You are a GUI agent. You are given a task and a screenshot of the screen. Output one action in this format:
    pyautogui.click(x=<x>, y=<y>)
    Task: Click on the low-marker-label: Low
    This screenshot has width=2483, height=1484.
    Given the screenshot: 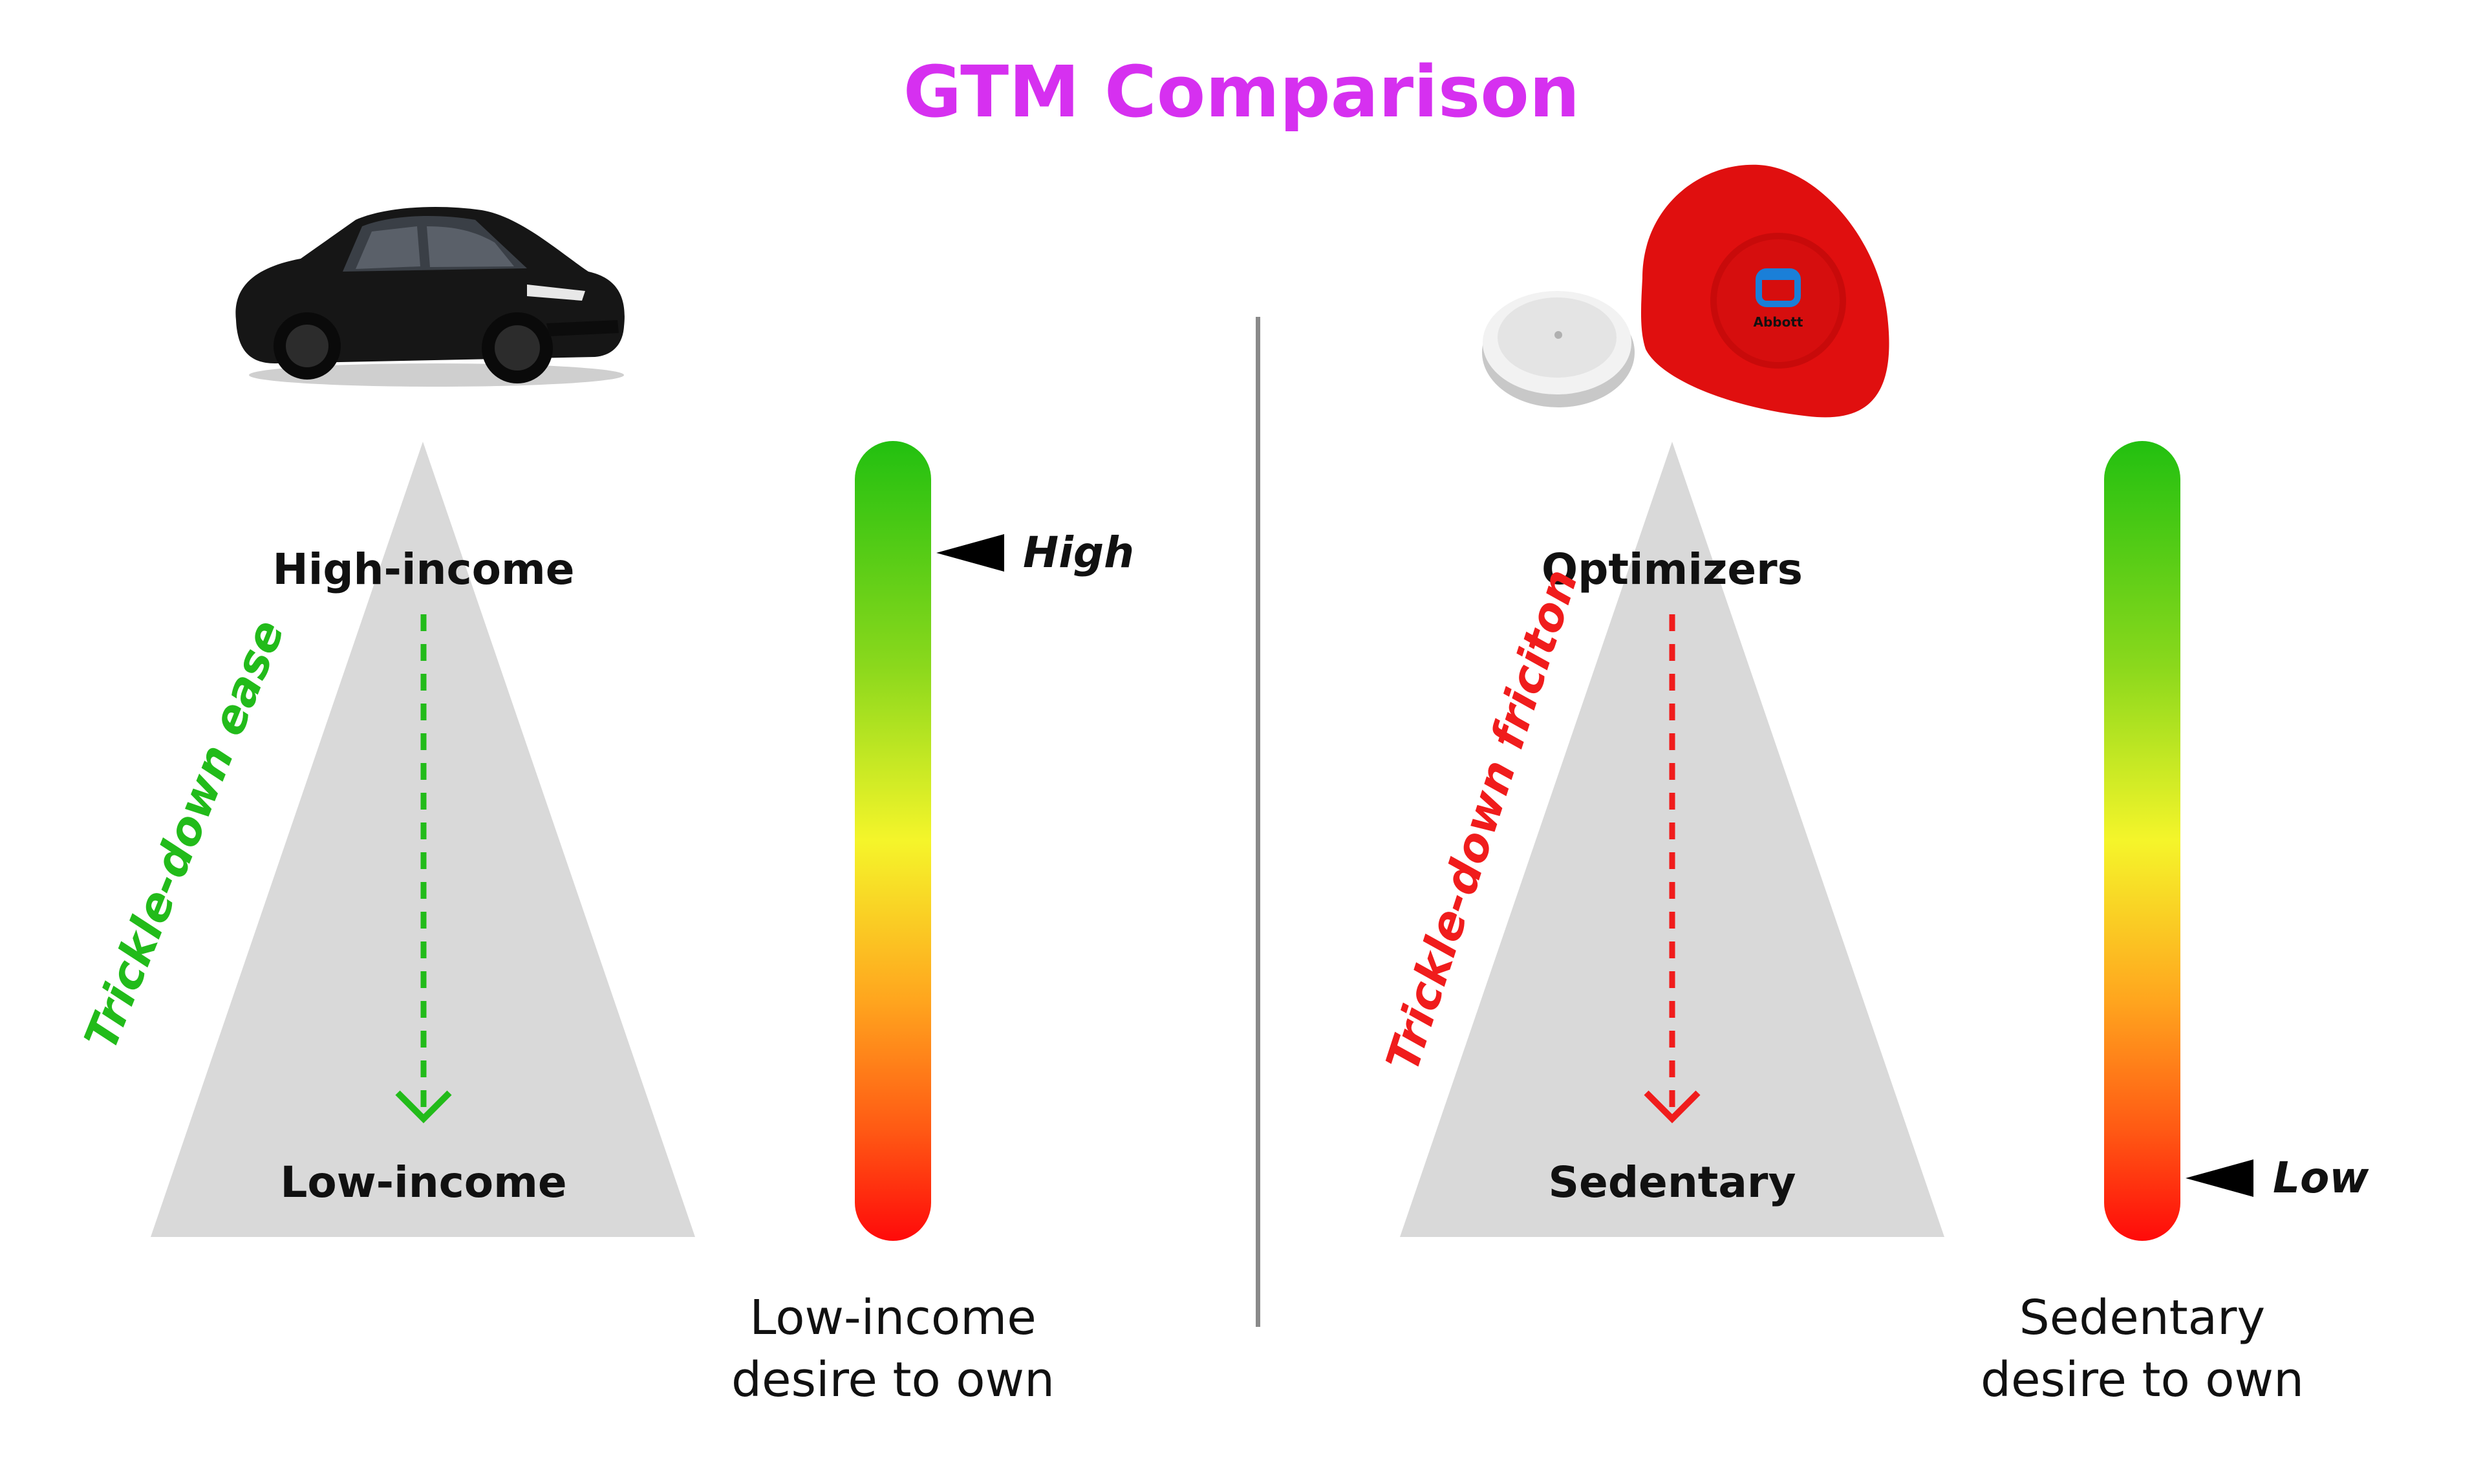 What is the action you would take?
    pyautogui.click(x=2321, y=1178)
    